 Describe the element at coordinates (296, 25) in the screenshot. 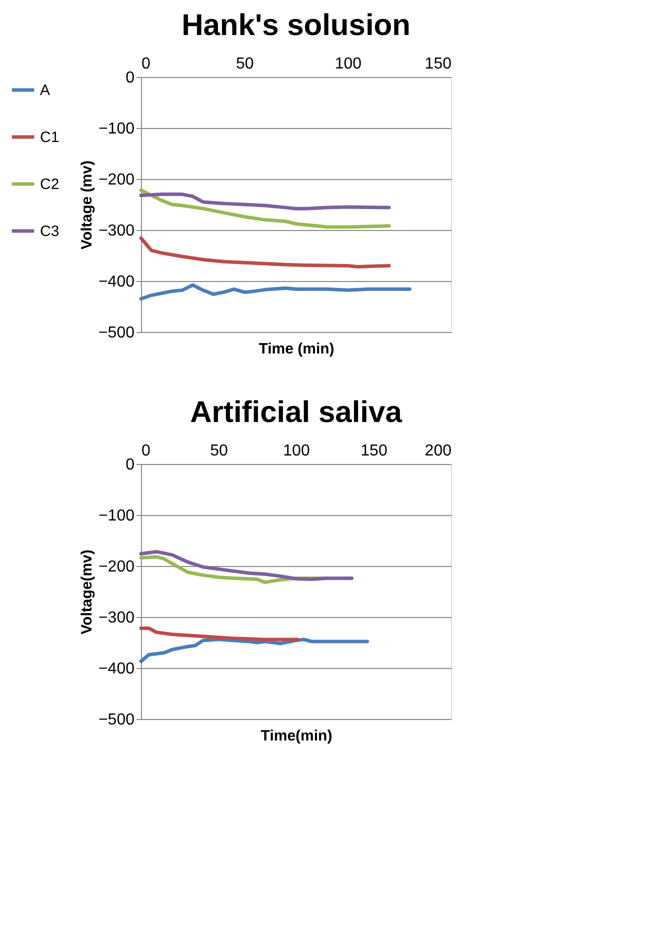

I see `chart-title: Hank's solusion` at that location.